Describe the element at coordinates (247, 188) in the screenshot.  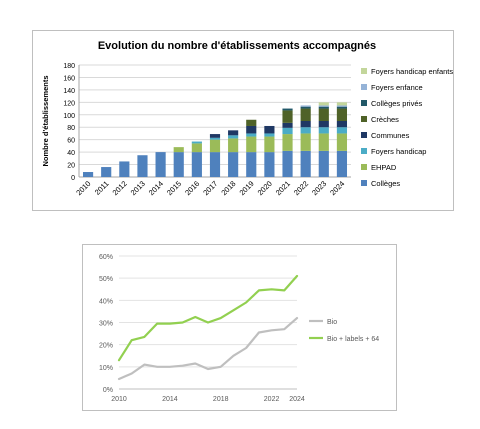
I see `x-tick-label: 2019` at that location.